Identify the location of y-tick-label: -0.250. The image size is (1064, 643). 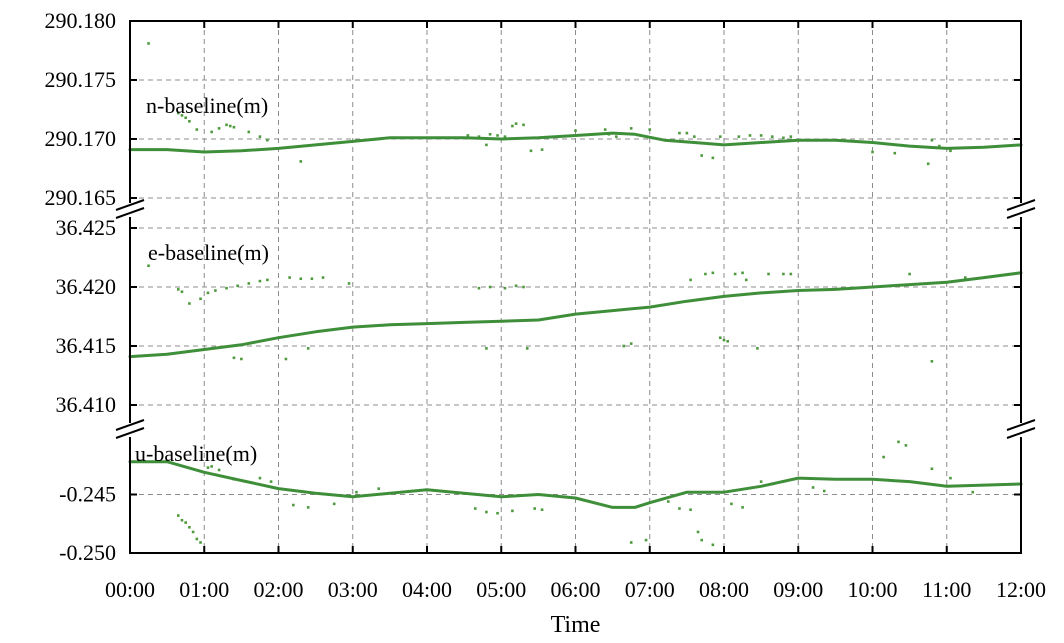
(87, 552).